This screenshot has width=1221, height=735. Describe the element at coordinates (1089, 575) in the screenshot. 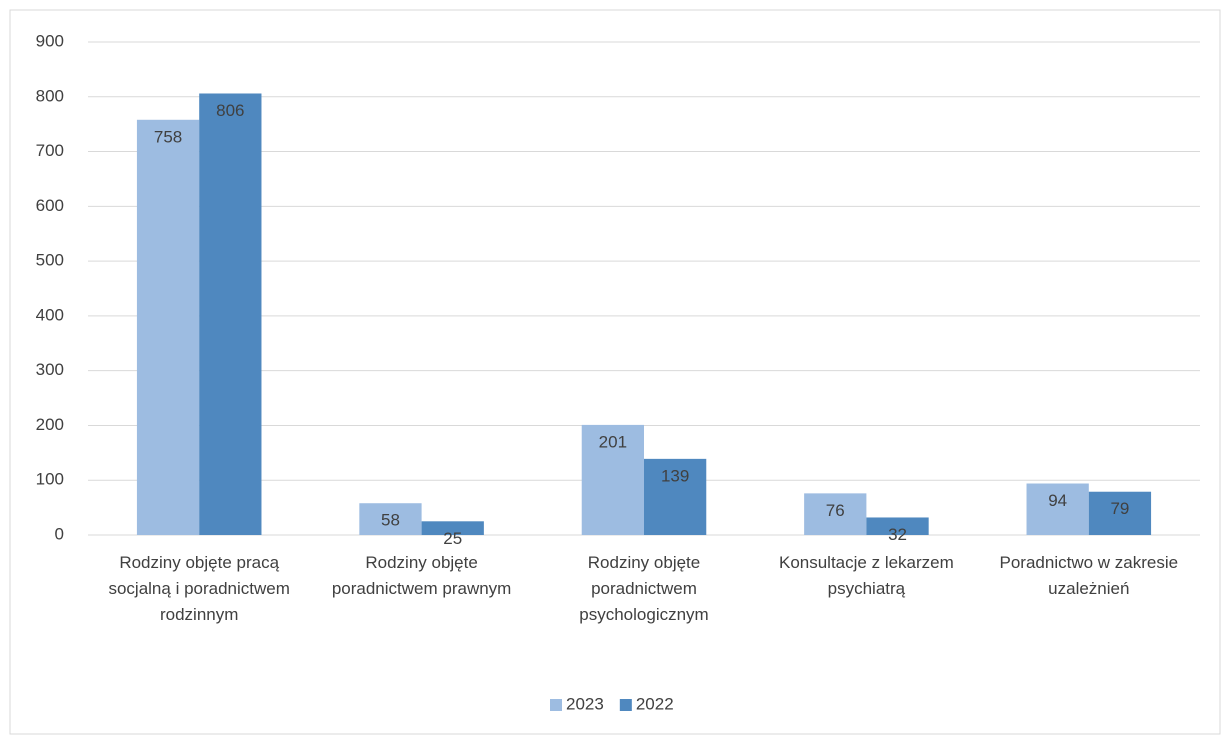

I see `x-tick-label: Poradnictwo w zakresie uzależnień` at that location.